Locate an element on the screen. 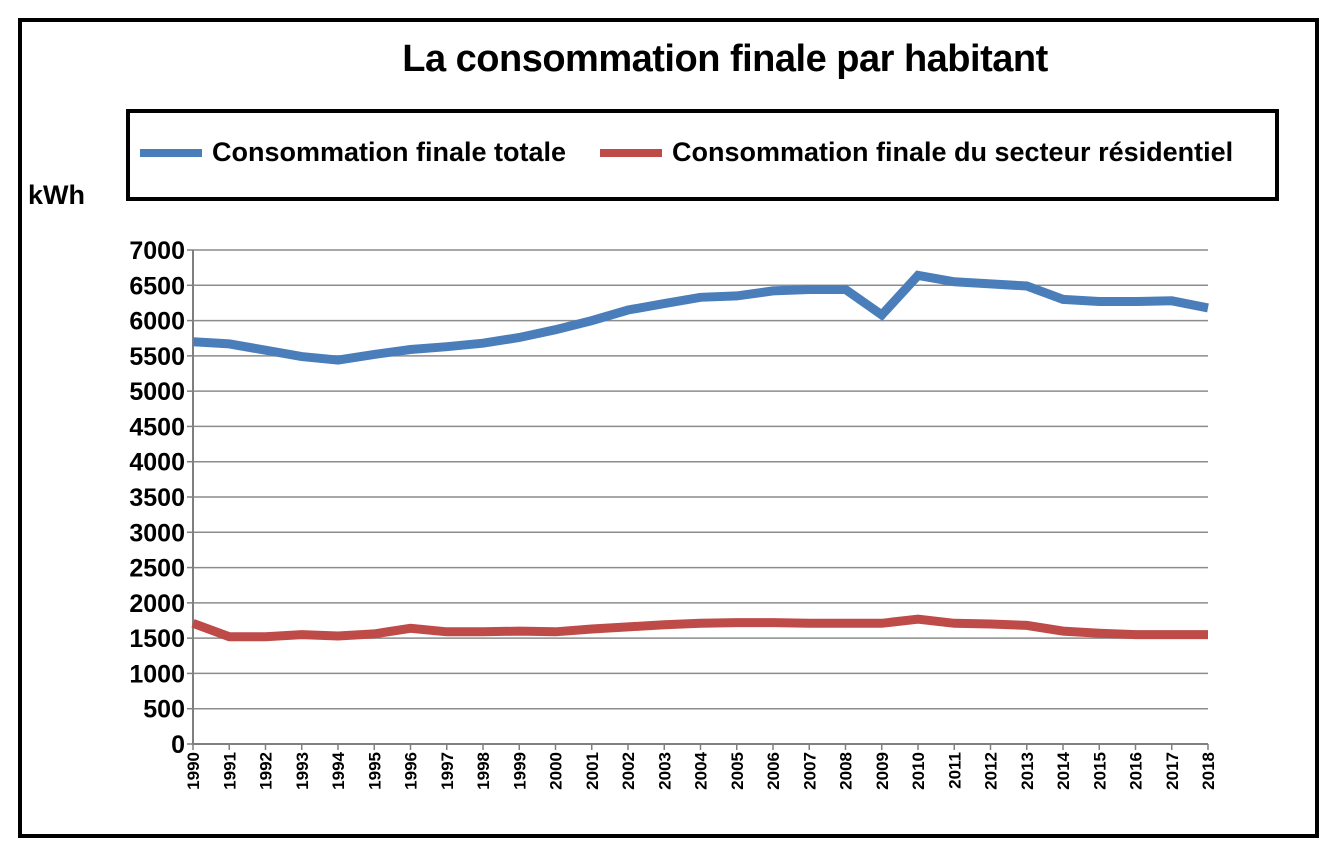 Image resolution: width=1334 pixels, height=853 pixels. x-tick-label: 2005 is located at coordinates (737, 771).